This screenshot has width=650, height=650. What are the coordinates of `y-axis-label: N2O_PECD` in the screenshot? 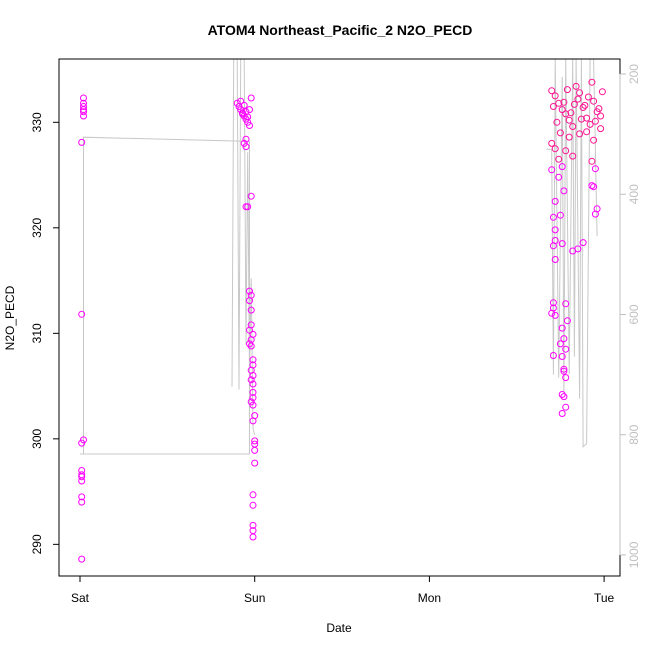 It's located at (10, 317).